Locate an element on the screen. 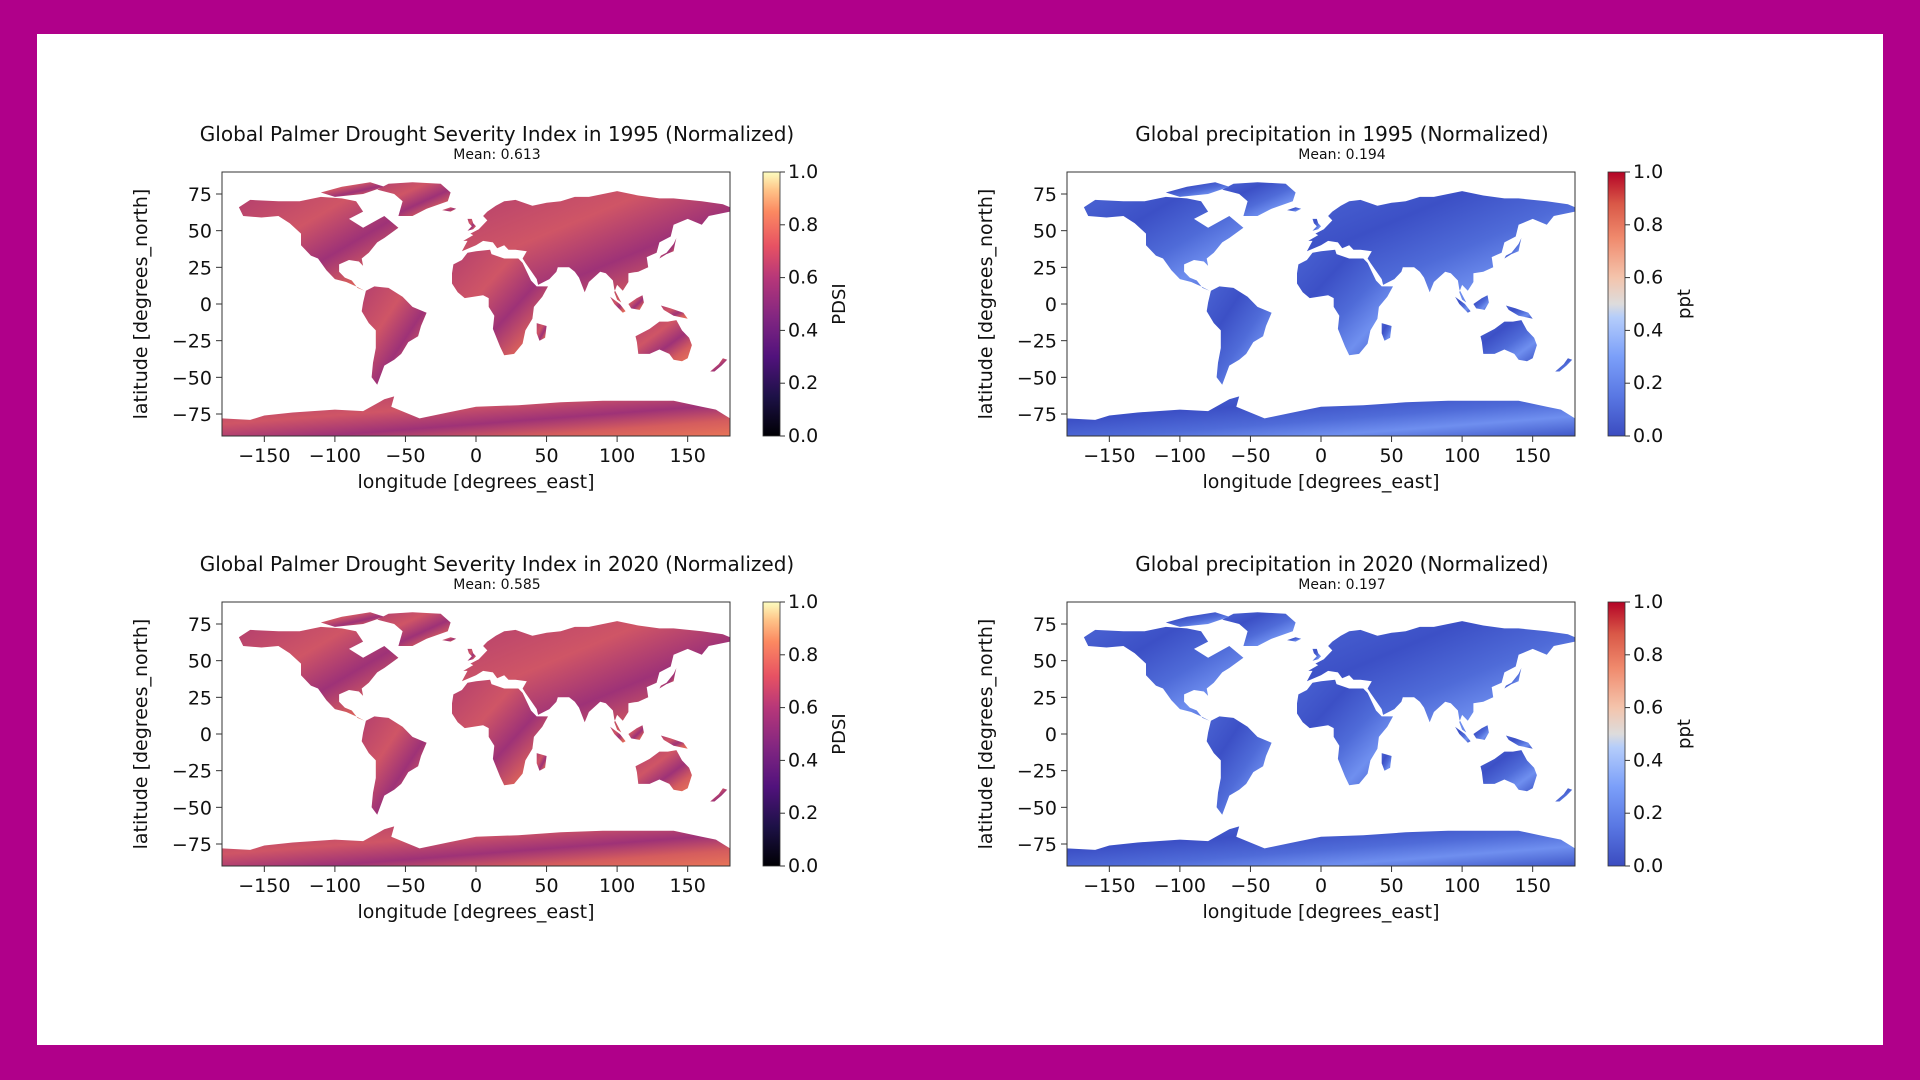 This screenshot has height=1080, width=1920. colorbar-label: ppt is located at coordinates (1684, 734).